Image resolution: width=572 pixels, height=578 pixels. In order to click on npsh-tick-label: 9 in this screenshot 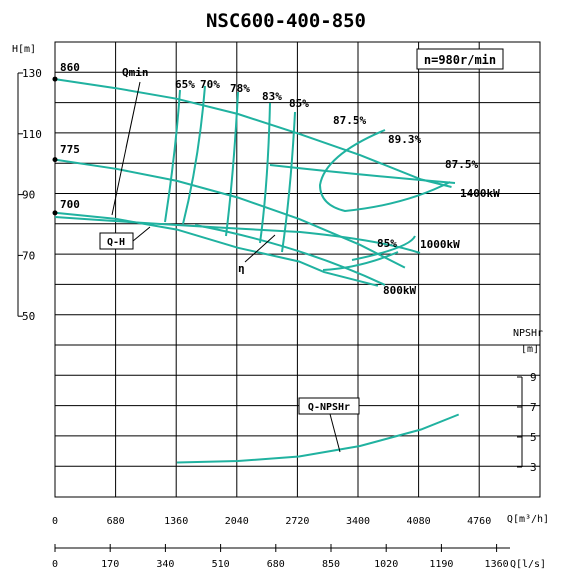, I will do `click(533, 377)`.